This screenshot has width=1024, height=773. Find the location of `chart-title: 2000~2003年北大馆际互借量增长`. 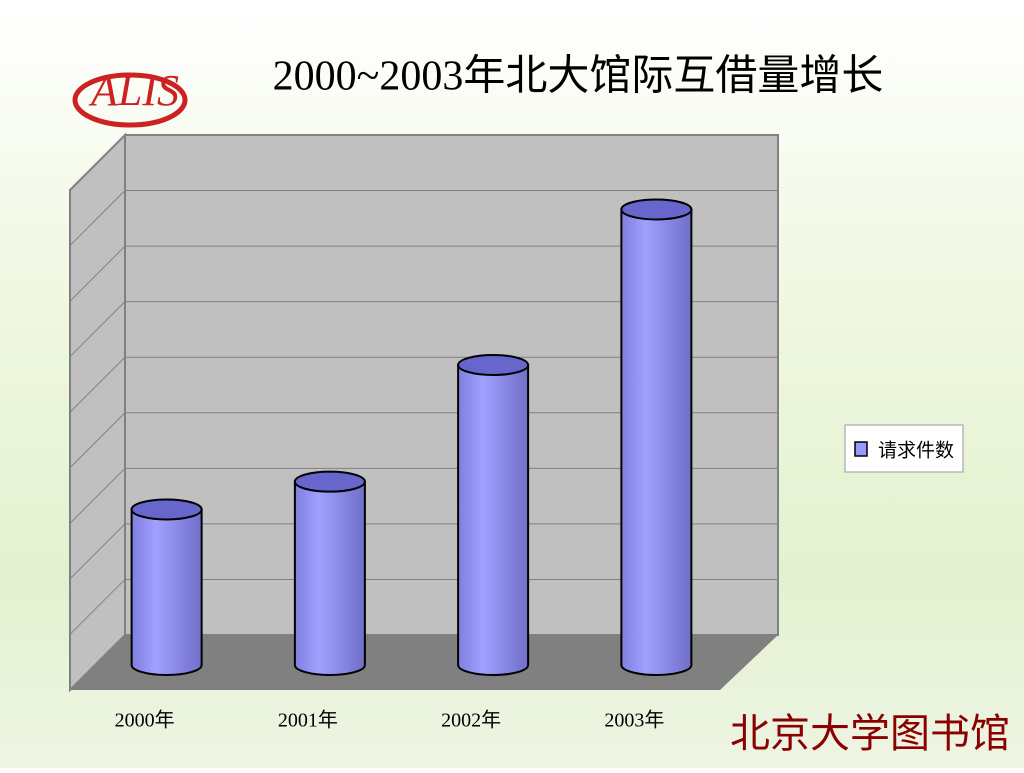

chart-title: 2000~2003年北大馆际互借量增长 is located at coordinates (578, 76).